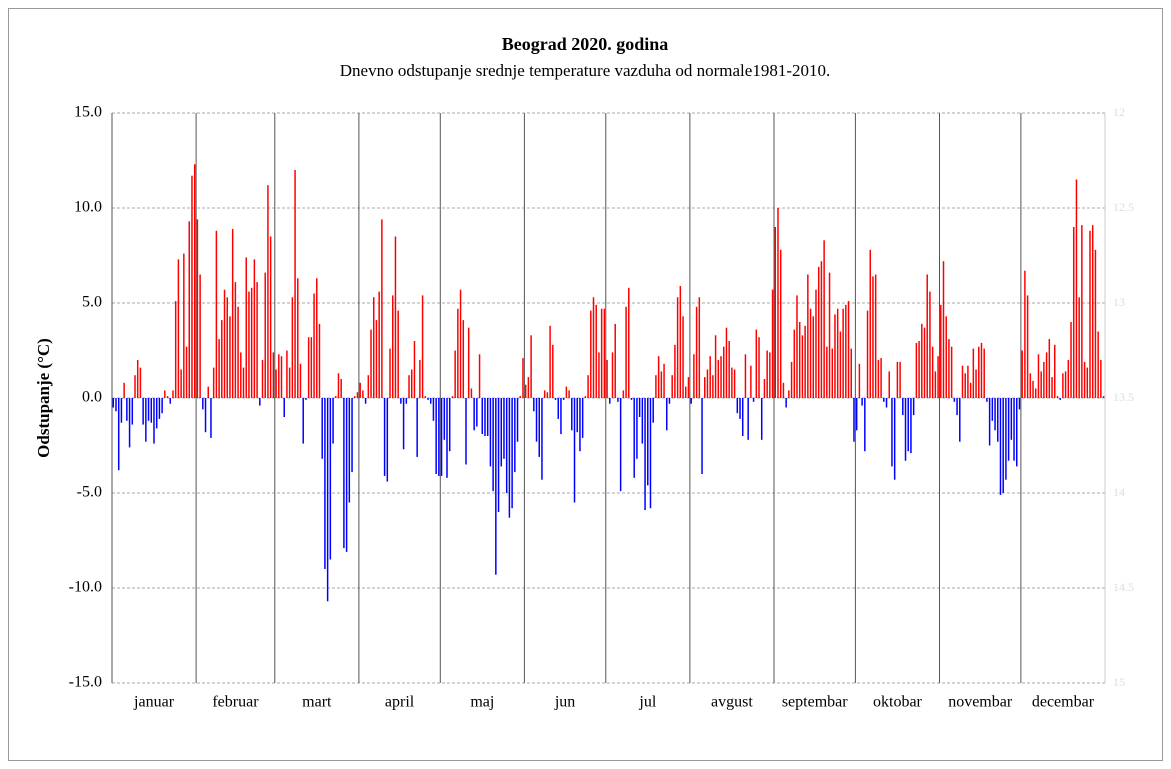  Describe the element at coordinates (585, 44) in the screenshot. I see `chart-title: Beograd 2020. godina` at that location.